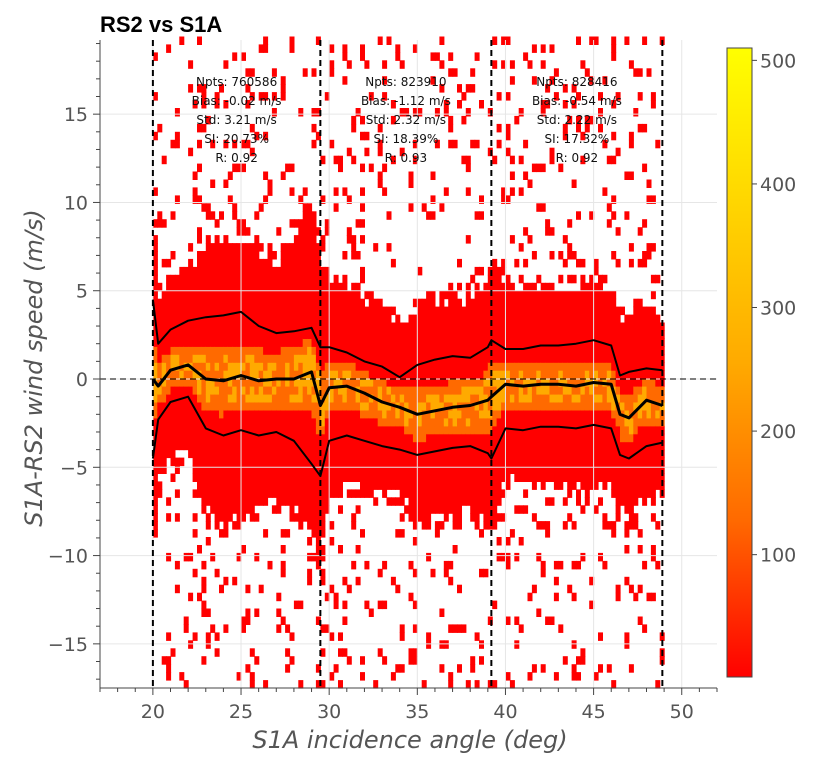  Describe the element at coordinates (406, 139) in the screenshot. I see `beam-stat-text: SI: 18.39%` at that location.